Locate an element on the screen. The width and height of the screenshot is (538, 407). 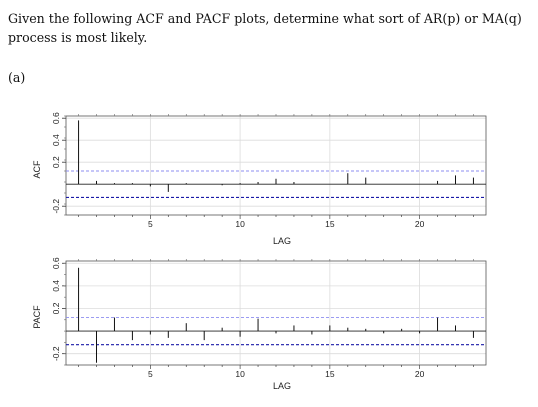
pacf-ytick-label: 0.2 is located at coordinates (56, 308).